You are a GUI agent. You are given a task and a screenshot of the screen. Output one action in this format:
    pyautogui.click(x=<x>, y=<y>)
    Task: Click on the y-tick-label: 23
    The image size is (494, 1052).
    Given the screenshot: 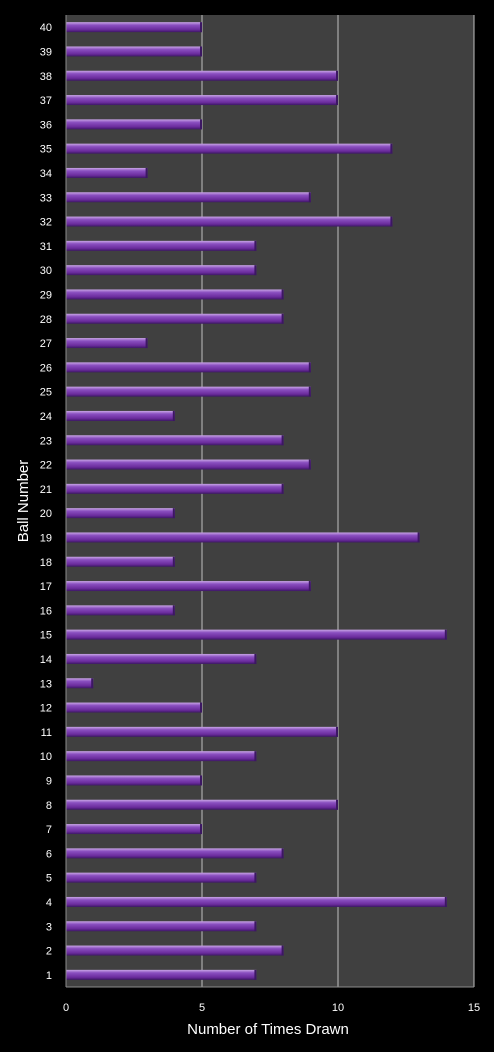 What is the action you would take?
    pyautogui.click(x=46, y=441)
    